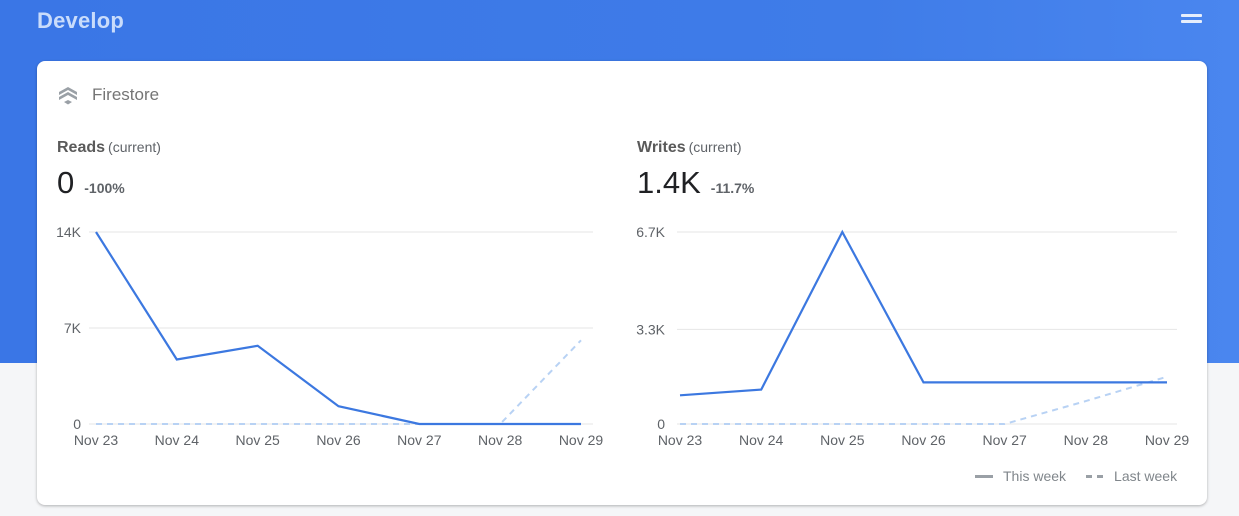 The width and height of the screenshot is (1239, 516). Describe the element at coordinates (1086, 440) in the screenshot. I see `writes-x-tick-label: Nov 28` at that location.